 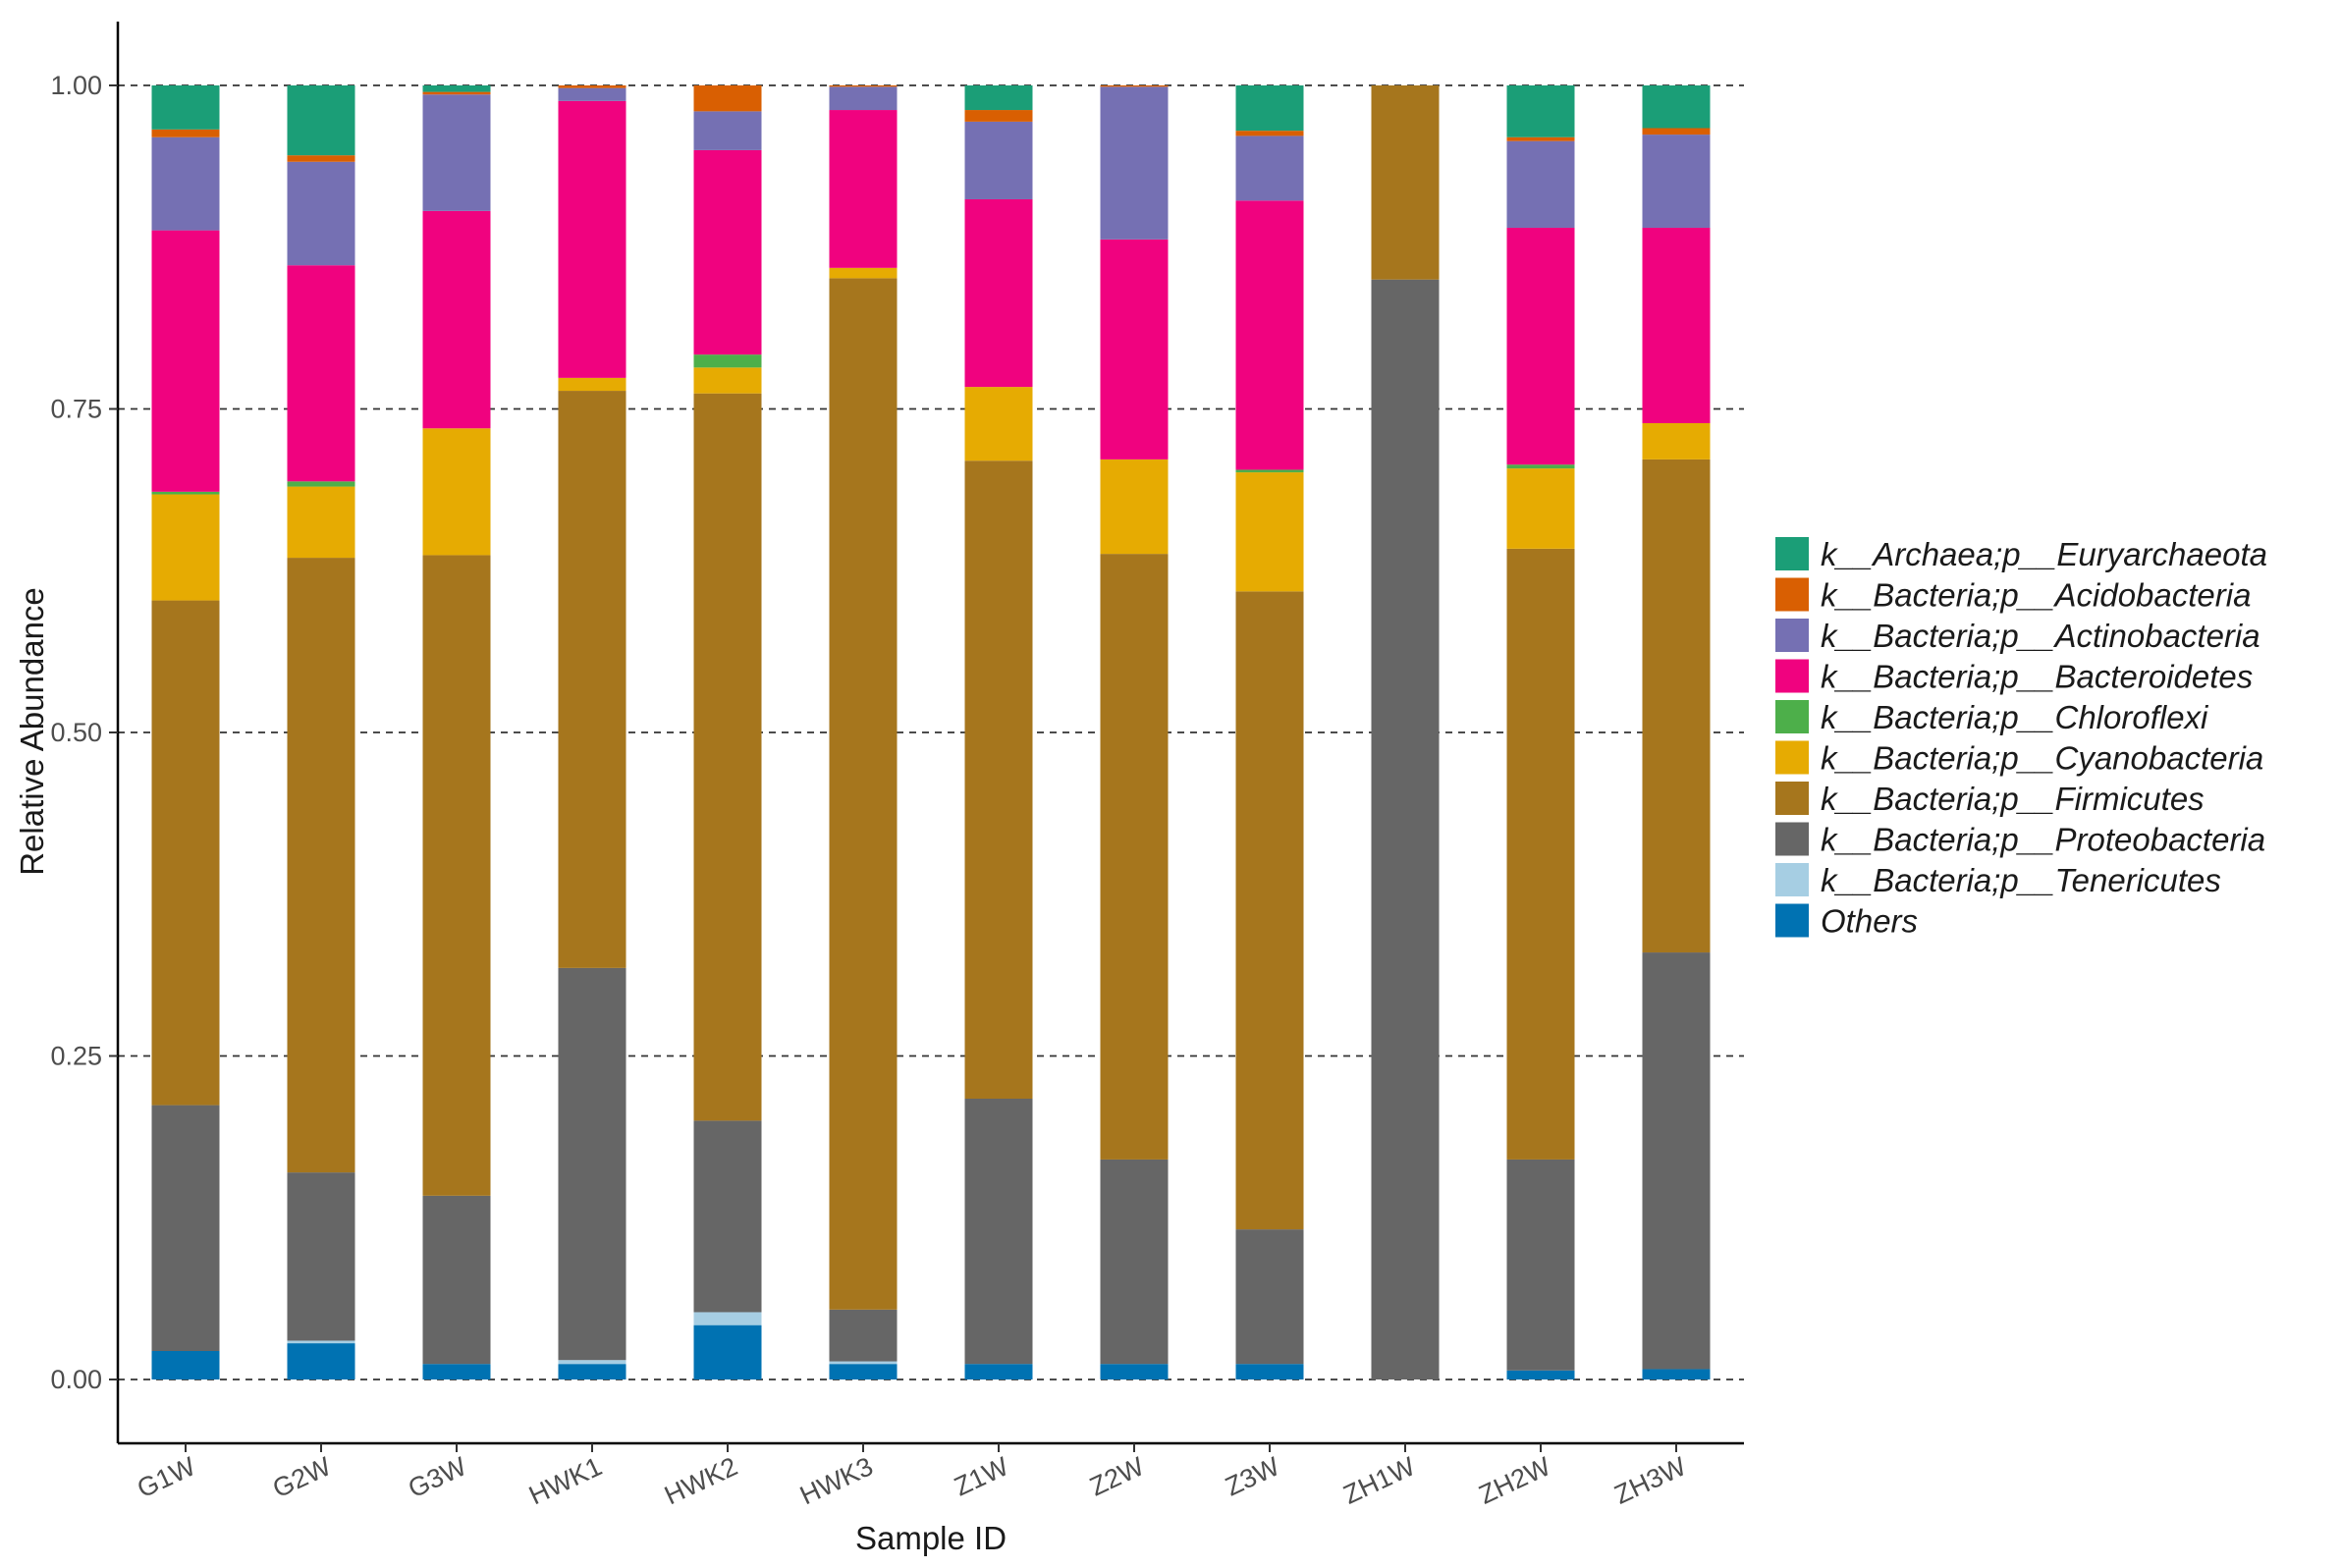 I want to click on bar-segment-z1w-k-archaea-p-euryarchaeota, so click(x=998, y=98).